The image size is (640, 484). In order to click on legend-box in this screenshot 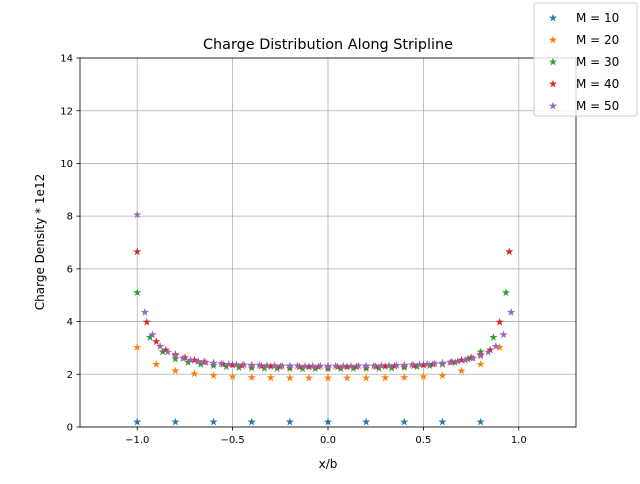, I will do `click(585, 59)`.